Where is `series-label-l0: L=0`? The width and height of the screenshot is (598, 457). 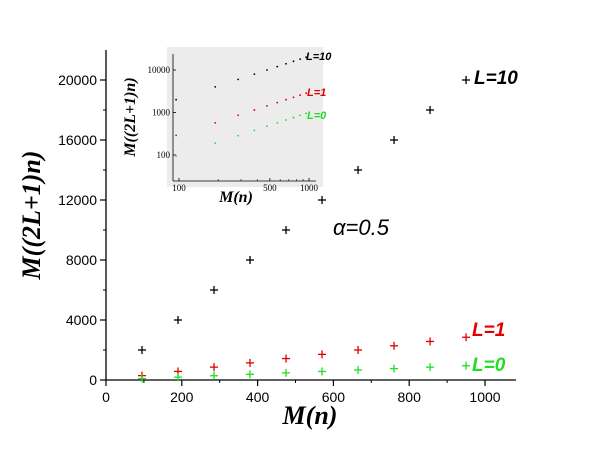 series-label-l0: L=0 is located at coordinates (489, 365).